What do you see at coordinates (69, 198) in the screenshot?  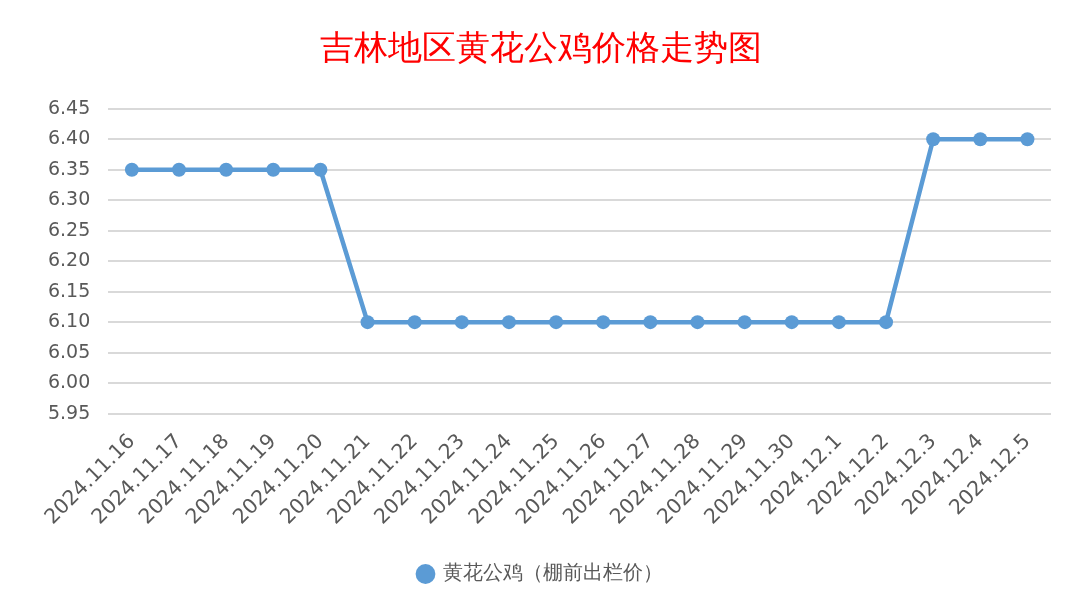 I see `y-tick-label: 6.30` at bounding box center [69, 198].